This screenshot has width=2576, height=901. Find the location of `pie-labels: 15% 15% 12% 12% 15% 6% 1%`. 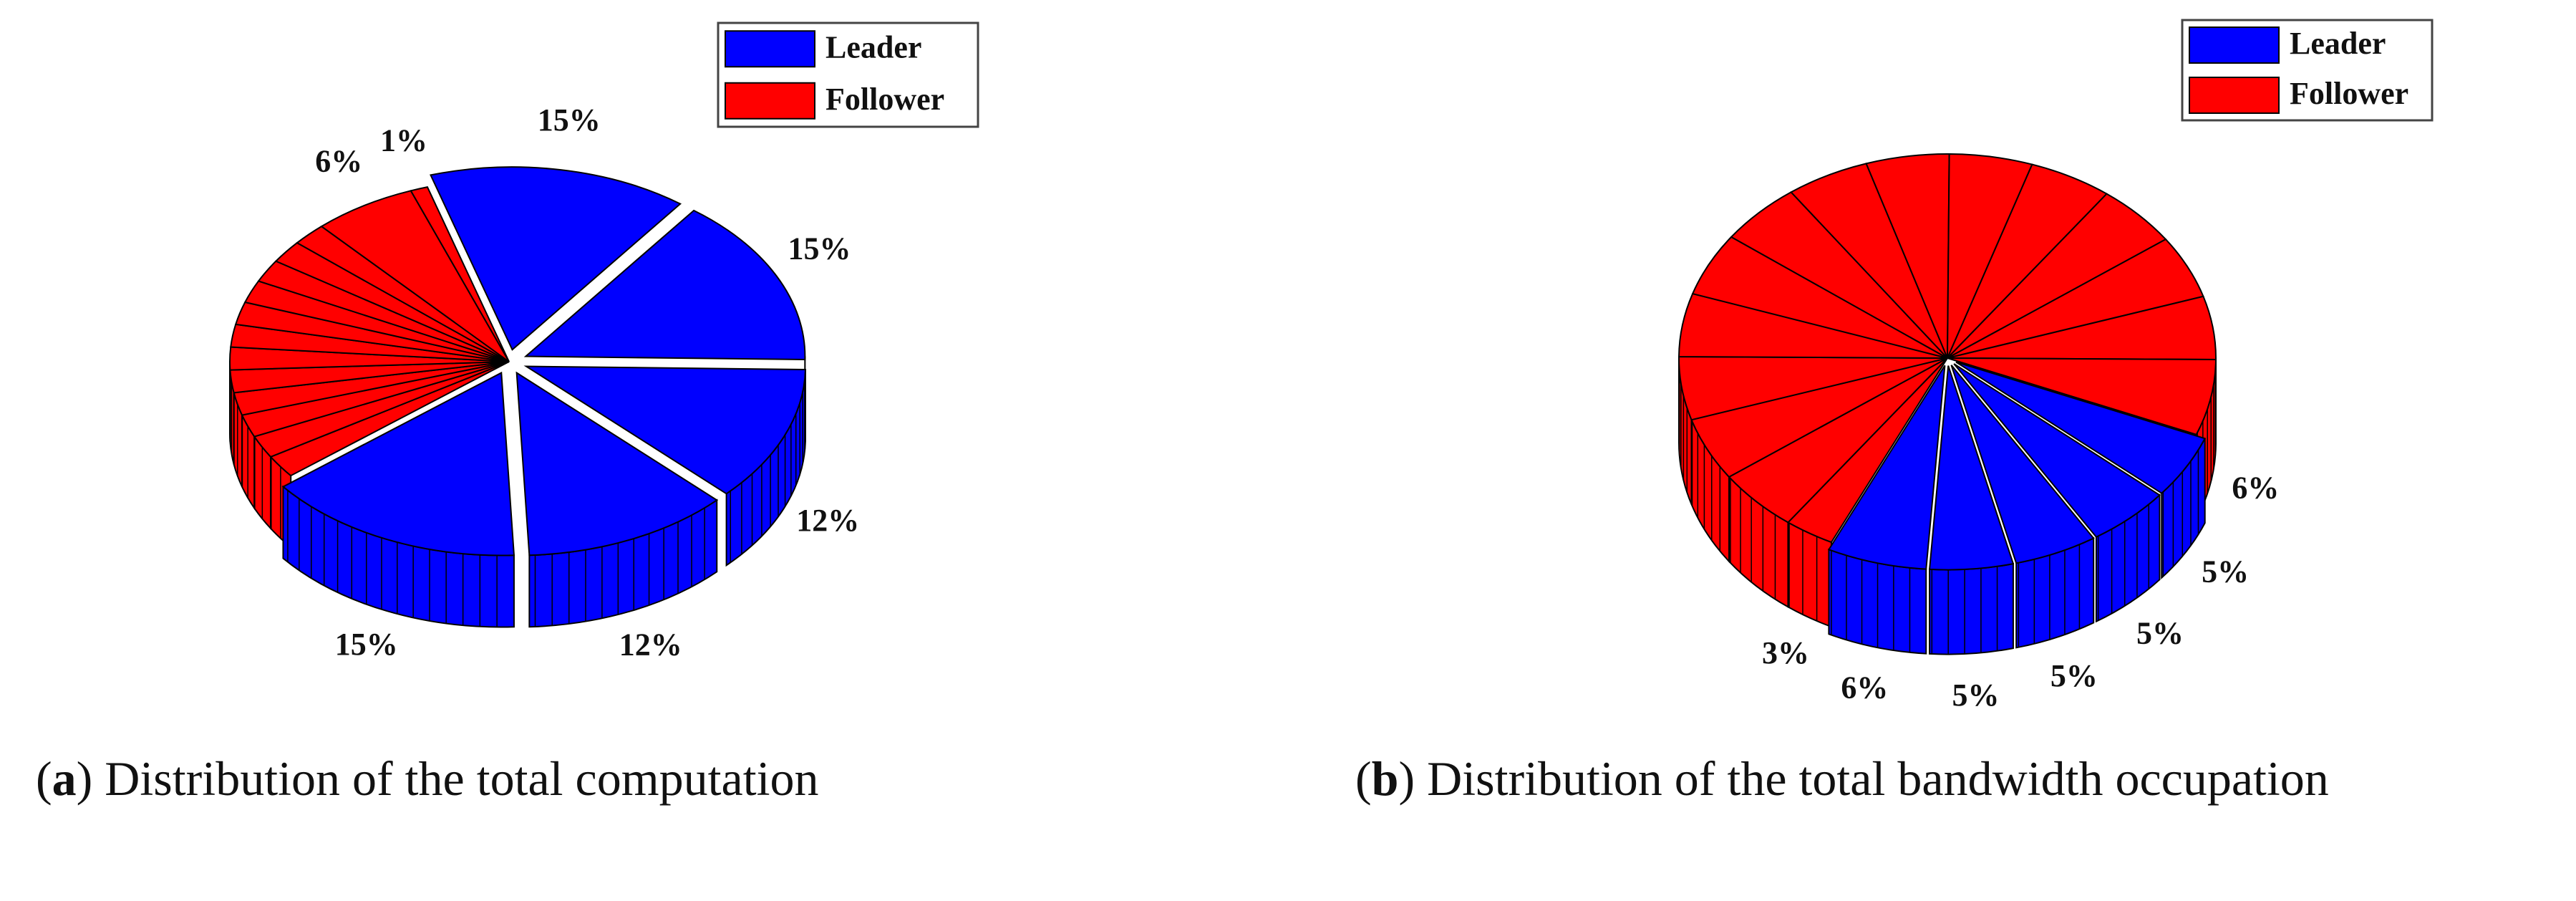

pie-labels: 15% 15% 12% 12% 15% 6% 1% is located at coordinates (587, 382).